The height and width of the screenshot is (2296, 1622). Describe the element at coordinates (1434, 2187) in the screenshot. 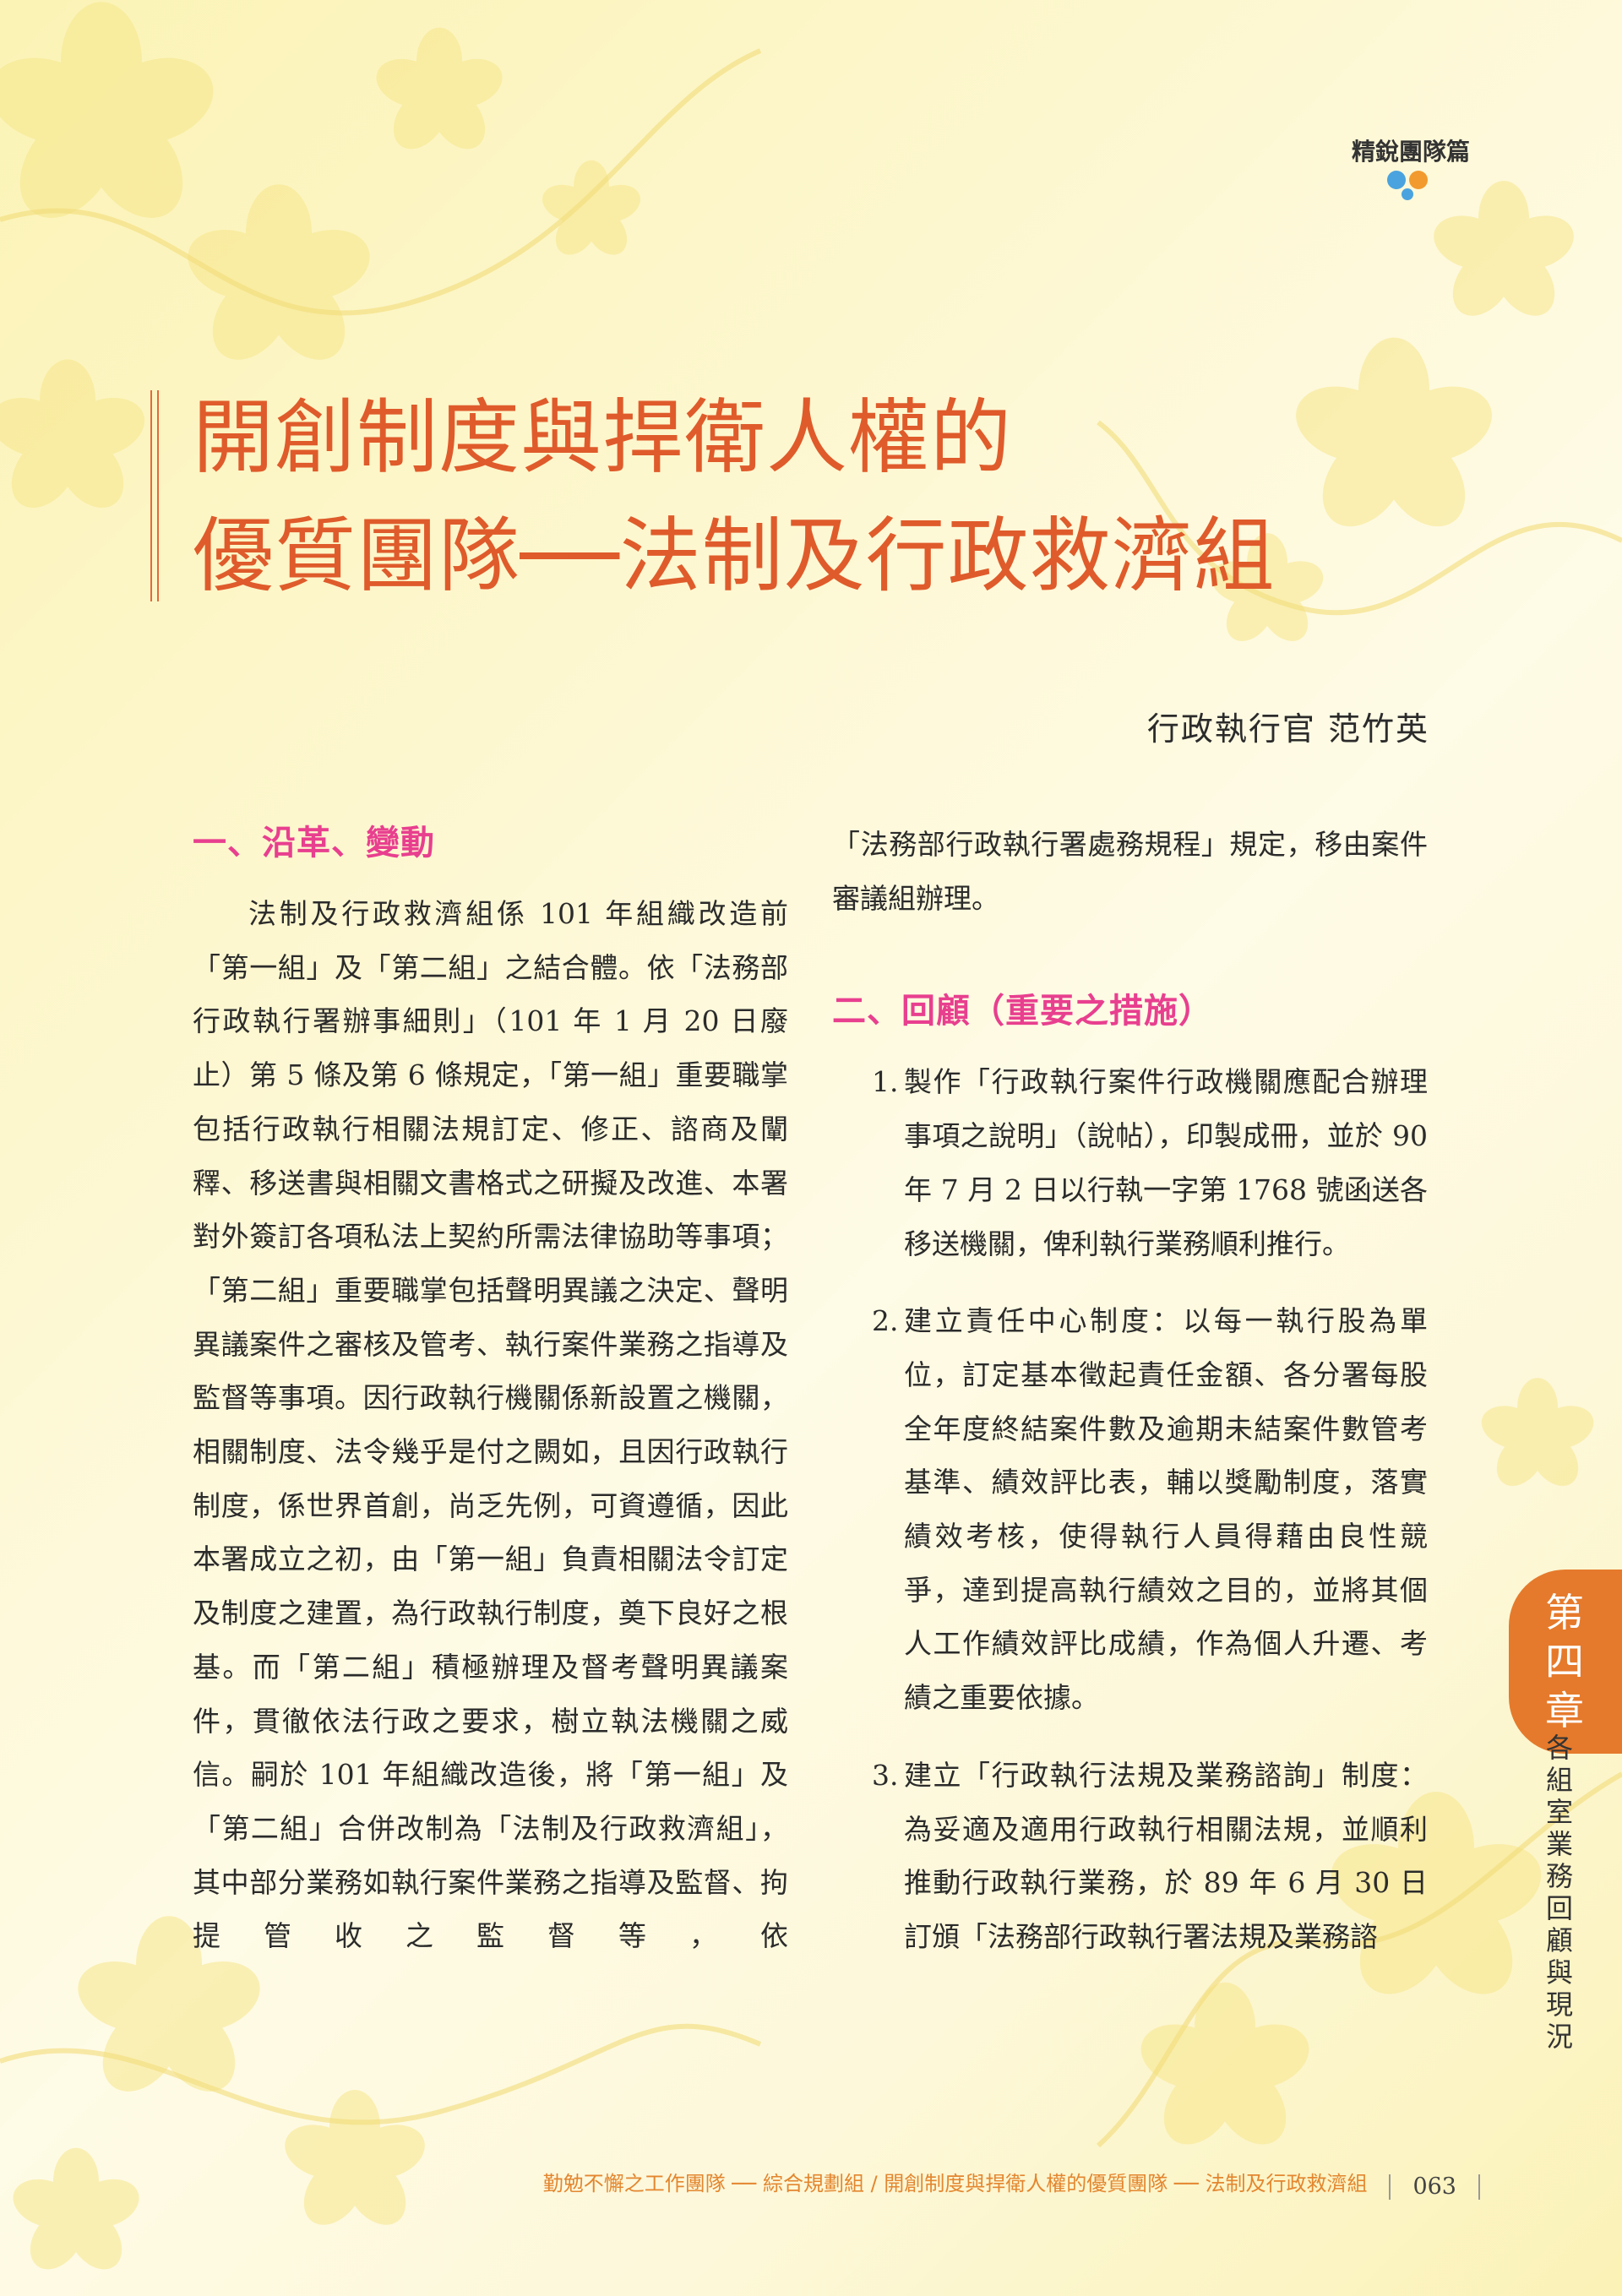

I see `page-number: 063` at that location.